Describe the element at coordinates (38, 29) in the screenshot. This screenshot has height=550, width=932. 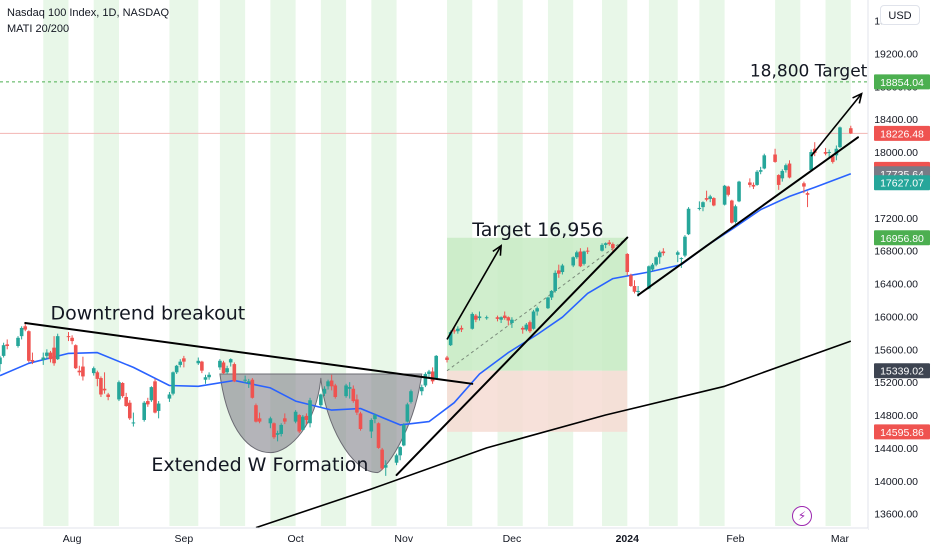
I see `indicator-label: MATI 20/200` at that location.